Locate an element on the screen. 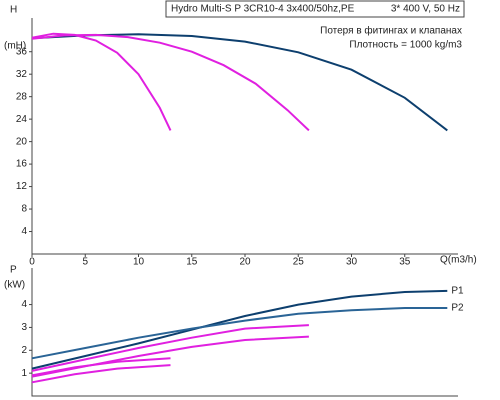 This screenshot has width=500, height=400. header-box is located at coordinates (315, 9).